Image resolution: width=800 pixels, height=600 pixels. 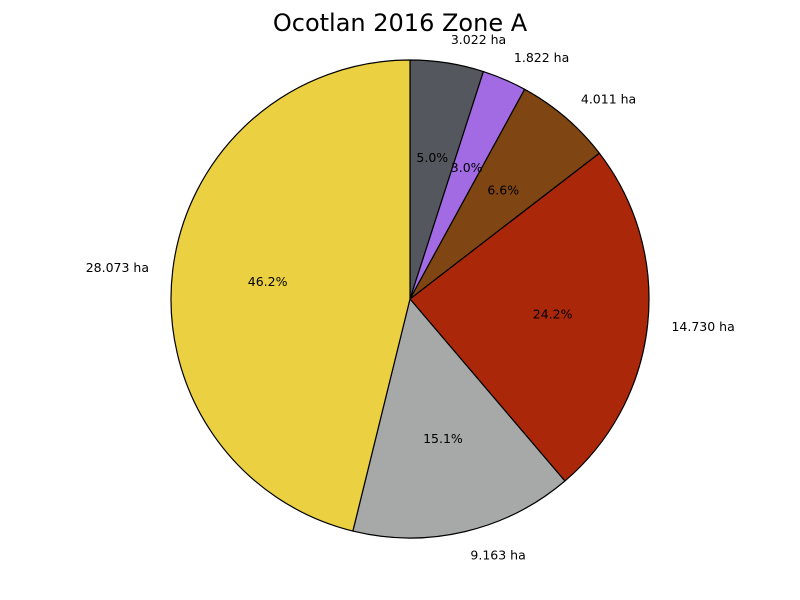 What do you see at coordinates (608, 99) in the screenshot?
I see `pie-slice-label-2: 4.011 ha` at bounding box center [608, 99].